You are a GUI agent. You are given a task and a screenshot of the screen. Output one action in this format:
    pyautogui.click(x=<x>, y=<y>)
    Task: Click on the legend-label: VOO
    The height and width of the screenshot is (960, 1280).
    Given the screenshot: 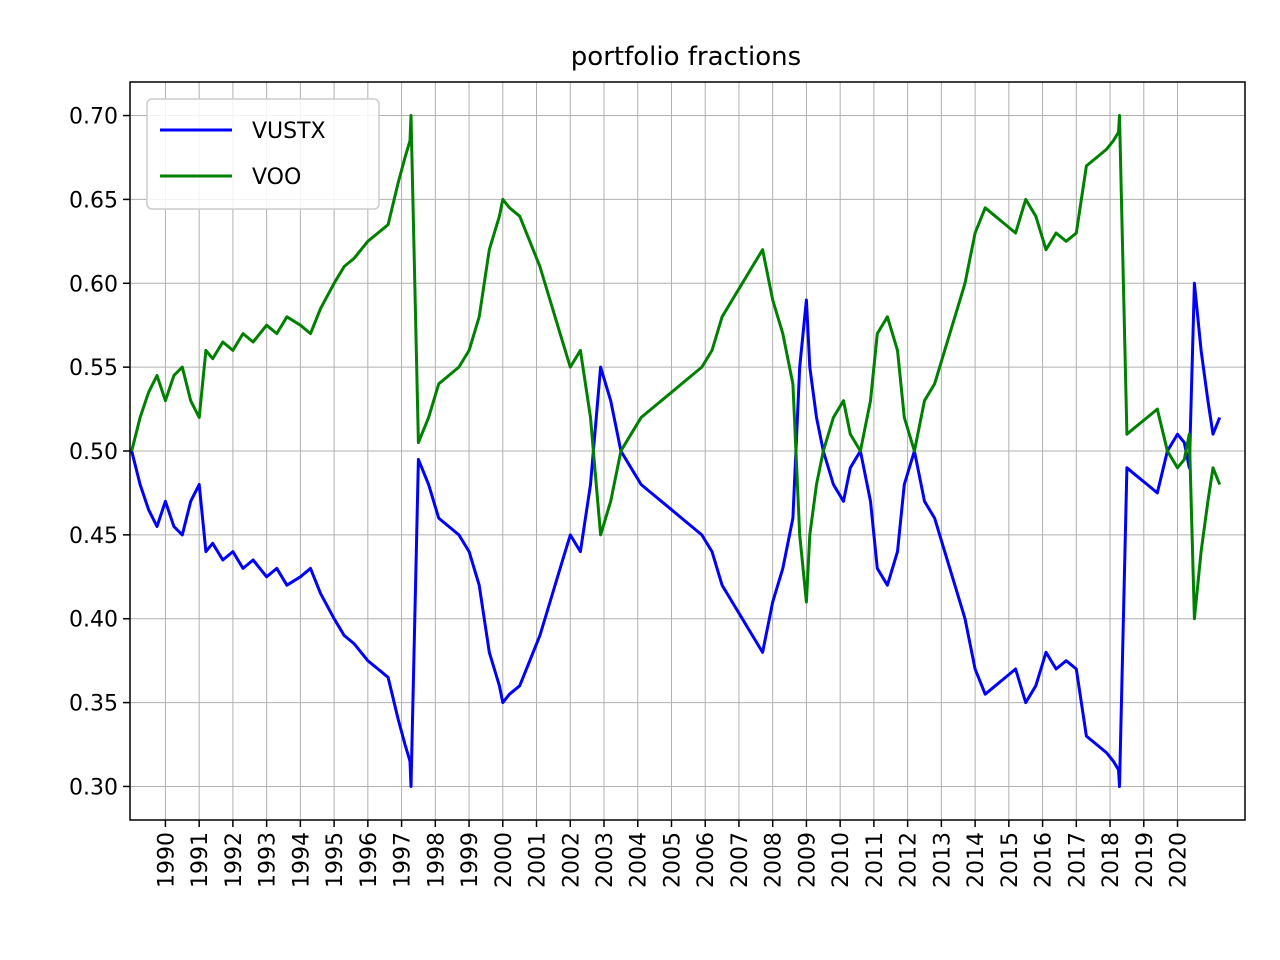 What is the action you would take?
    pyautogui.click(x=276, y=177)
    